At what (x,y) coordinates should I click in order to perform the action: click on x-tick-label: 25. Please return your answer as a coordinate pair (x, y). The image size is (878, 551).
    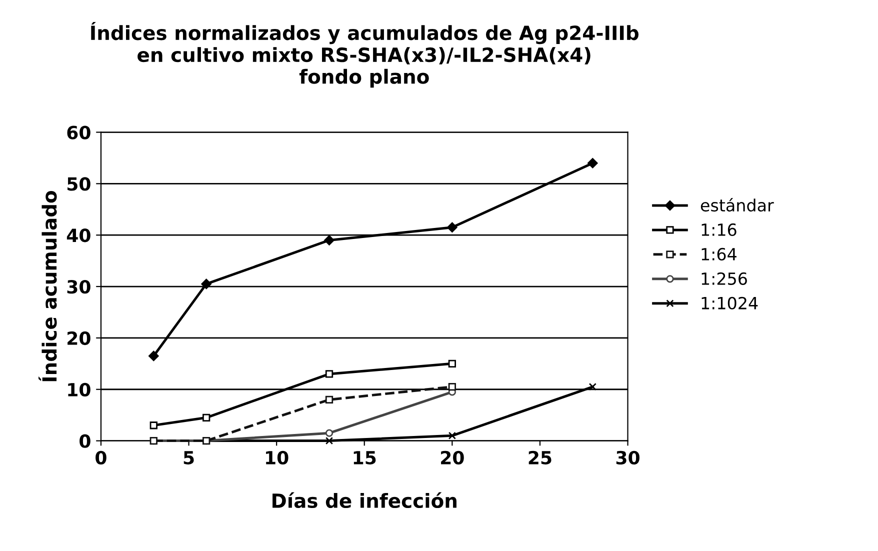
    Looking at the image, I should click on (540, 457).